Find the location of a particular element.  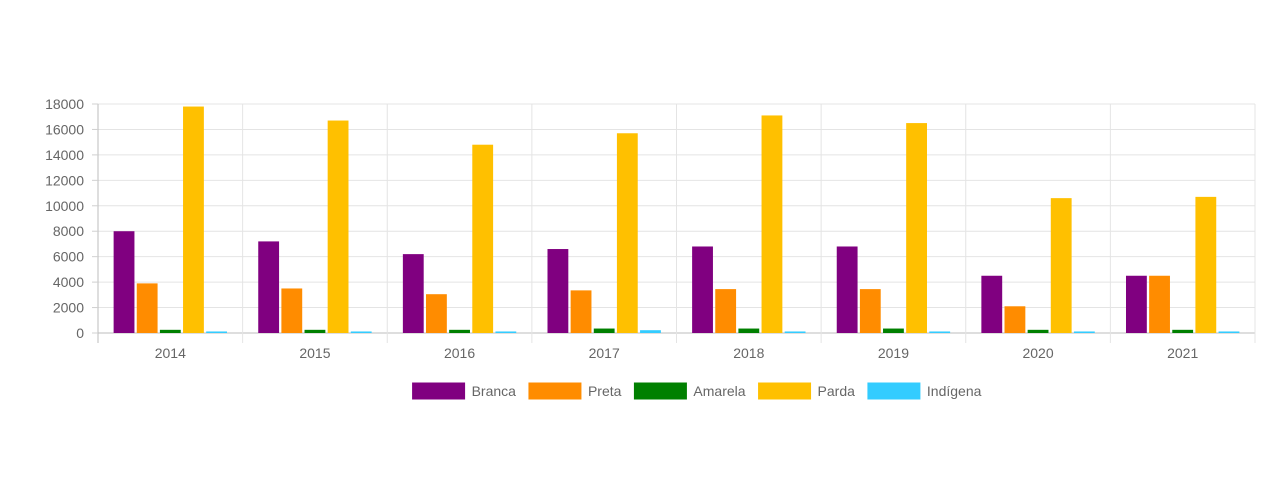

bar-amarela-2016 is located at coordinates (459, 331).